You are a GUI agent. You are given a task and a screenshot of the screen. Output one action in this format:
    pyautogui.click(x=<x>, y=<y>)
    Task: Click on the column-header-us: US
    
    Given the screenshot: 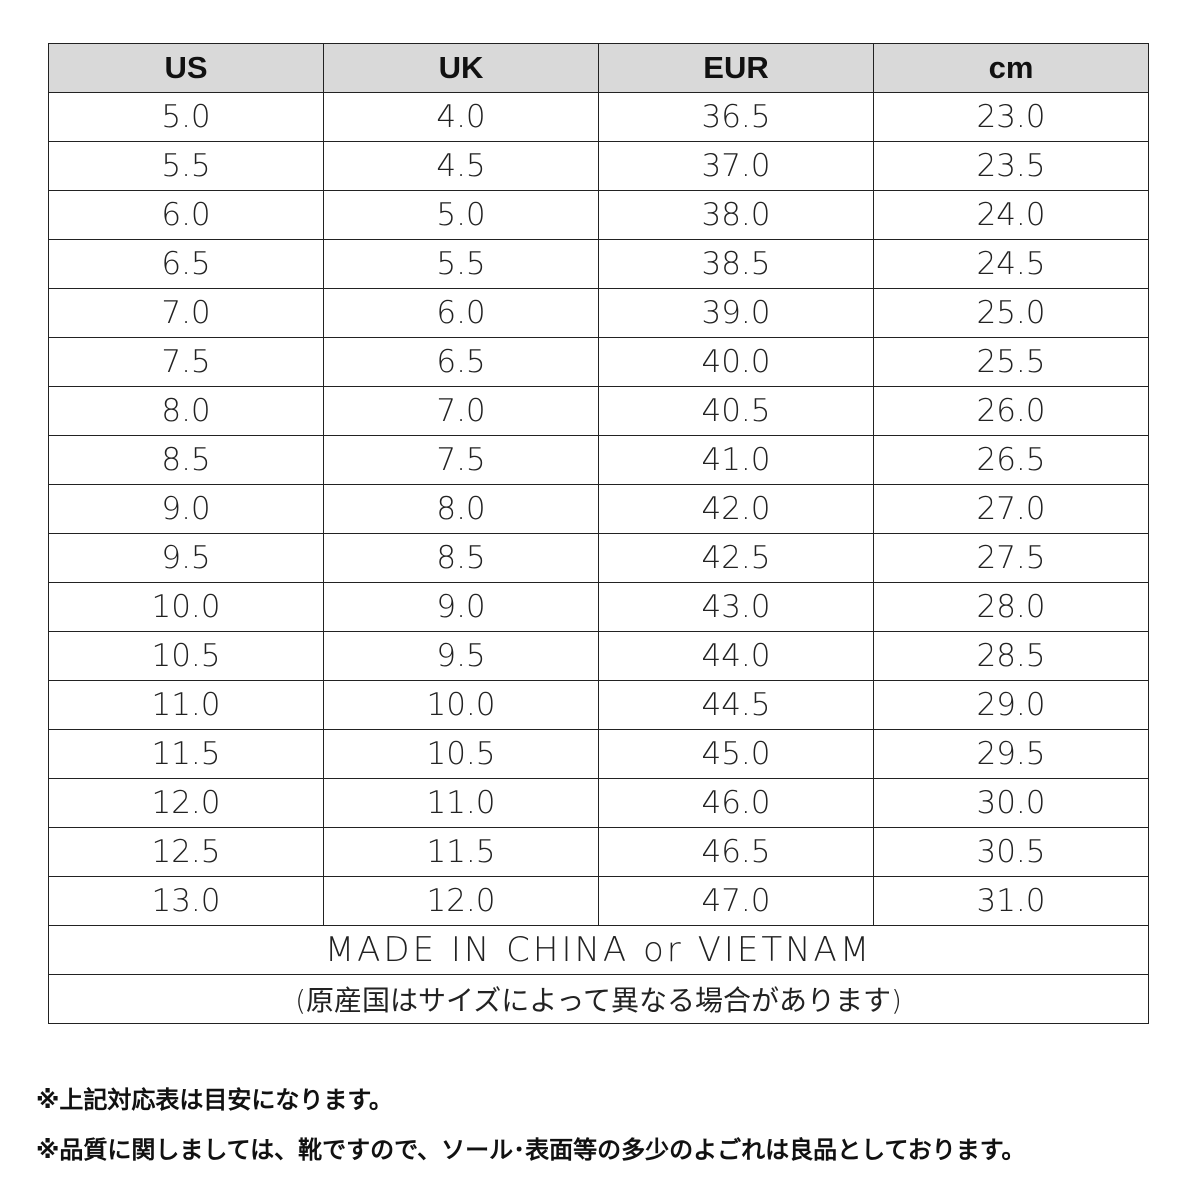 What is the action you would take?
    pyautogui.click(x=186, y=68)
    